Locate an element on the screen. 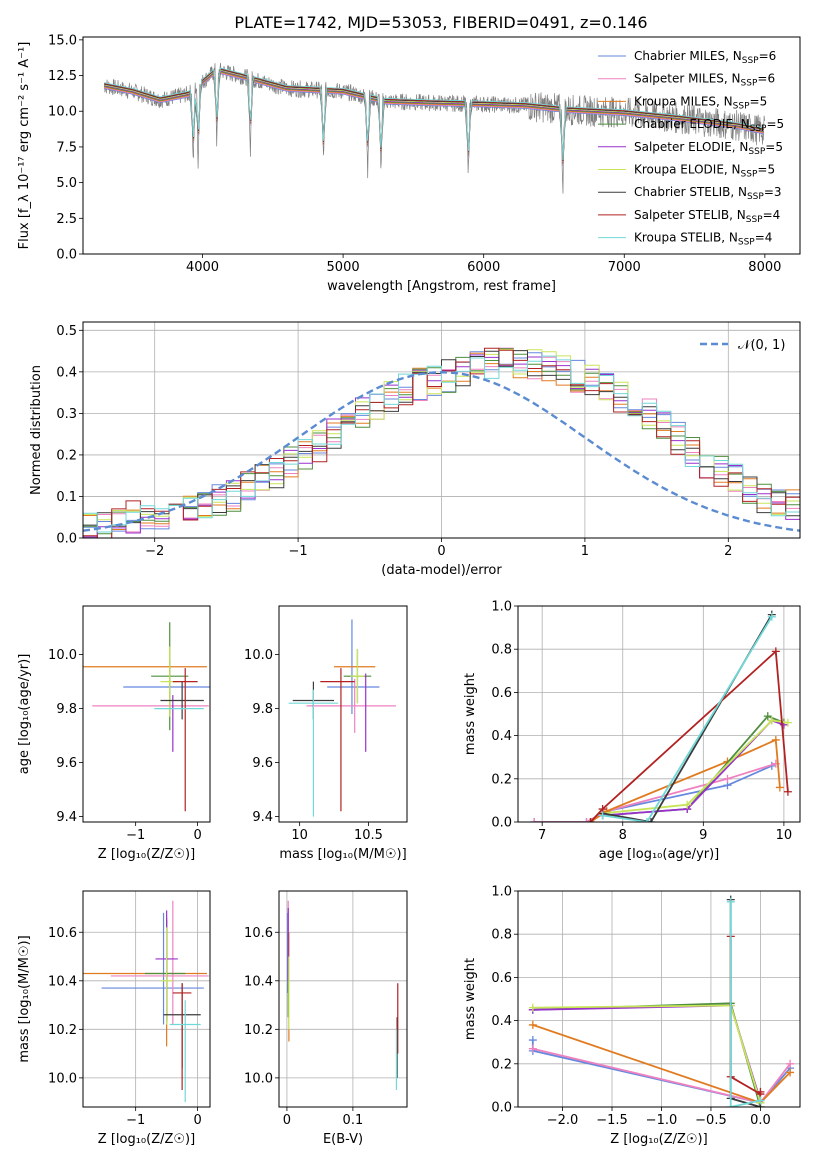 The height and width of the screenshot is (1170, 819). mass-vs-Z-plot-area is located at coordinates (146, 1001).